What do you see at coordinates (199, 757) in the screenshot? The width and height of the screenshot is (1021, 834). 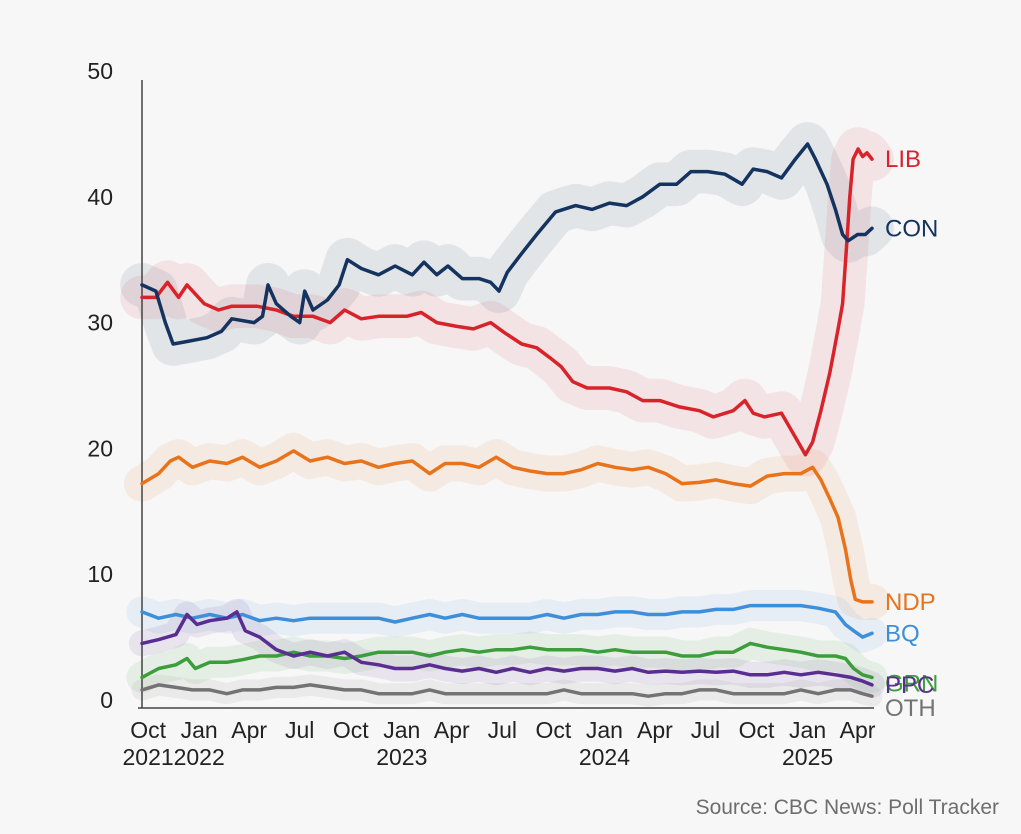 I see `x-tick-year-label: 2022` at bounding box center [199, 757].